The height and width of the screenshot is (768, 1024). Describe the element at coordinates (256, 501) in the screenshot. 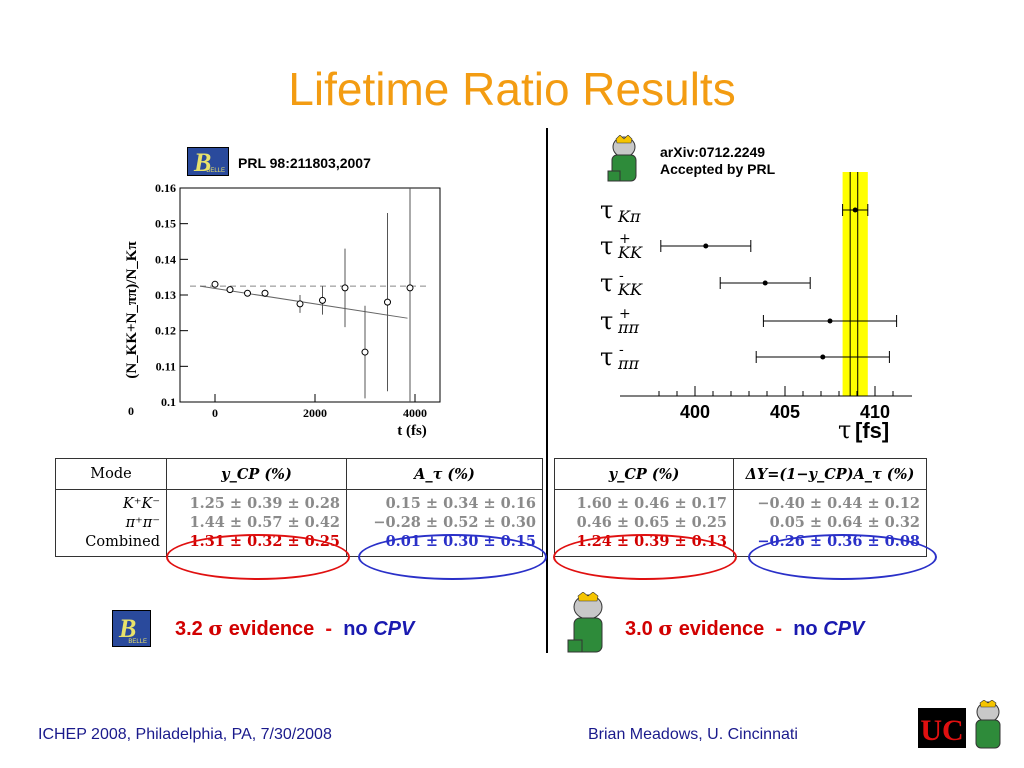

I see `row-ycp: 1.25 ± 0.39 ± 0.28` at that location.